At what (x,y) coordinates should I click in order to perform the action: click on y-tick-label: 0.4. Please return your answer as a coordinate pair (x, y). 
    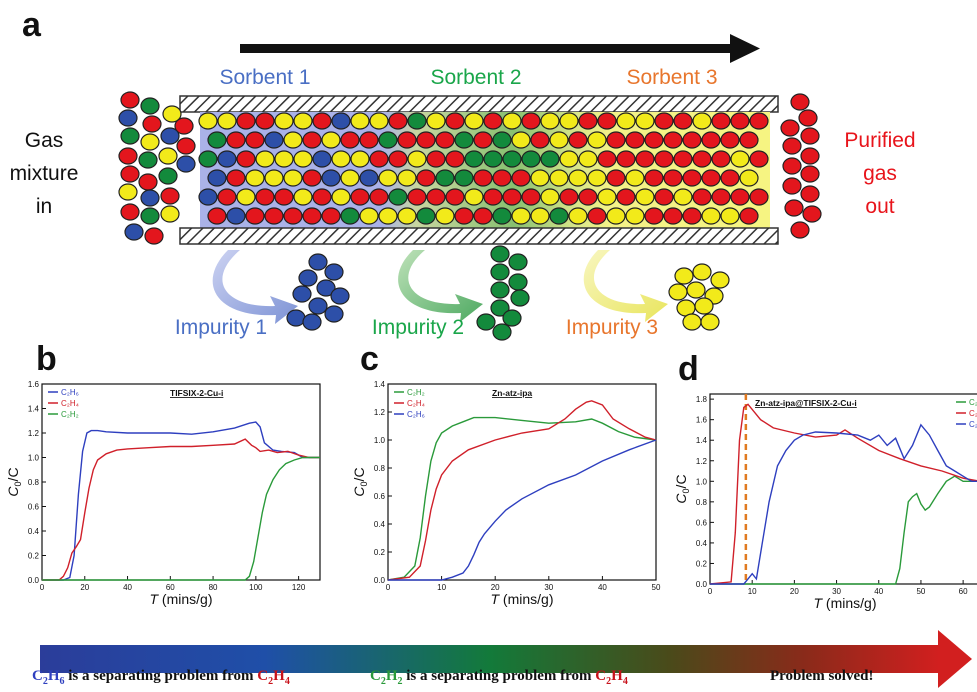
    Looking at the image, I should click on (380, 524).